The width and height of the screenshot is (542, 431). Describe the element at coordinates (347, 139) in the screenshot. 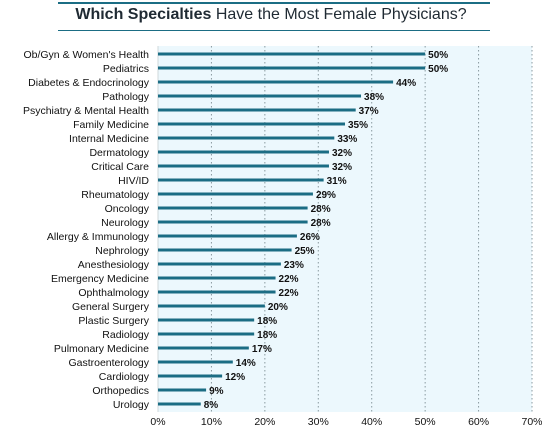

I see `value-label: 33%` at that location.